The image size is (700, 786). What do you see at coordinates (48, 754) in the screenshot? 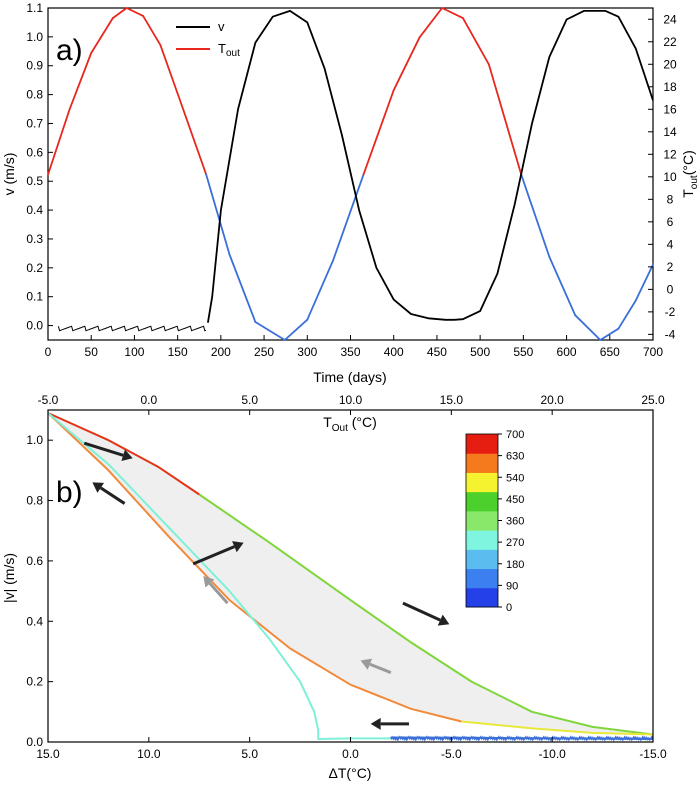
I see `x-tick-label: 15.0` at bounding box center [48, 754].